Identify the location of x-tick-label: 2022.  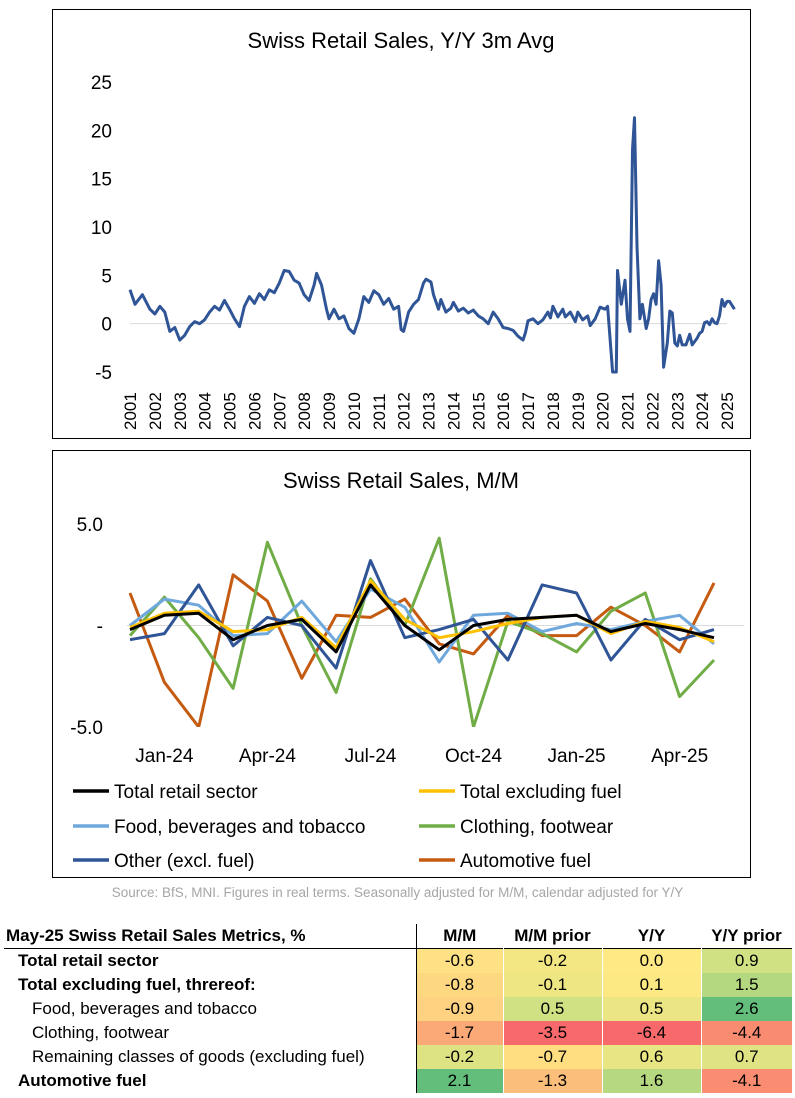
(652, 411).